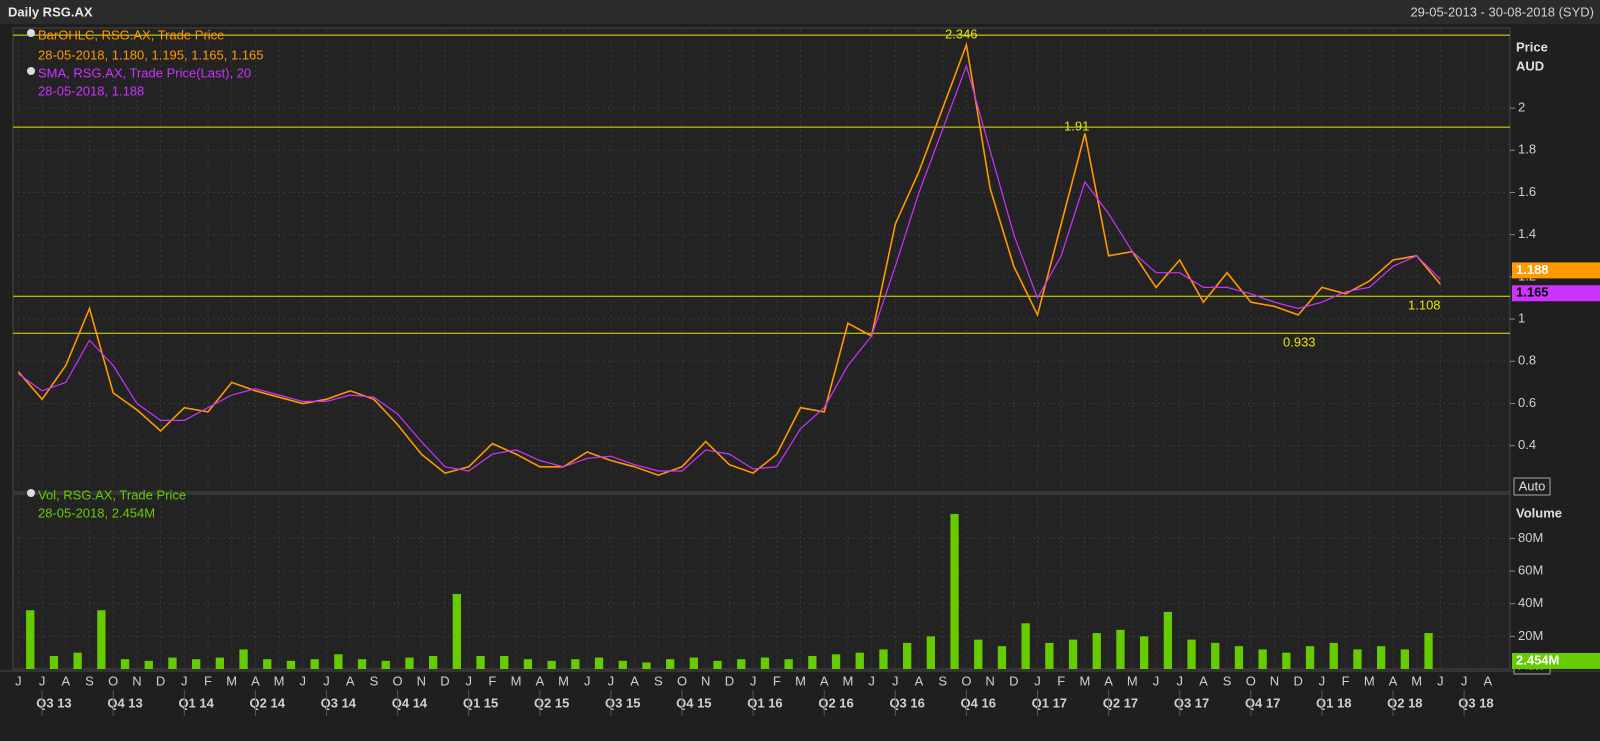 This screenshot has height=741, width=1600. What do you see at coordinates (1404, 702) in the screenshot?
I see `quarter-label: Q2 18` at bounding box center [1404, 702].